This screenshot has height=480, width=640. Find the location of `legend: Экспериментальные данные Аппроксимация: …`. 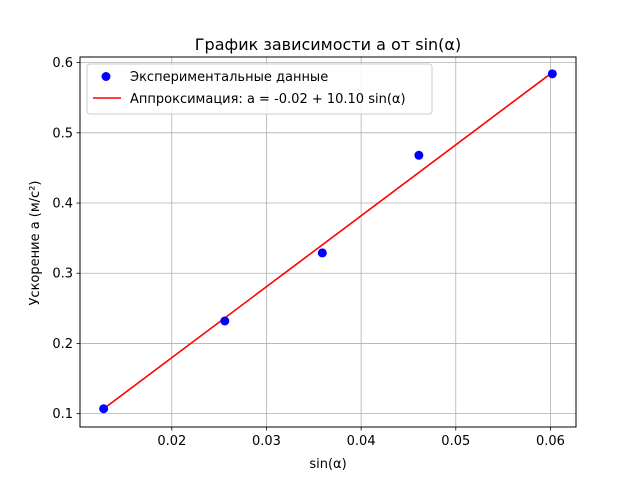

legend: Экспериментальные данные Аппроксимация: … is located at coordinates (259, 89).